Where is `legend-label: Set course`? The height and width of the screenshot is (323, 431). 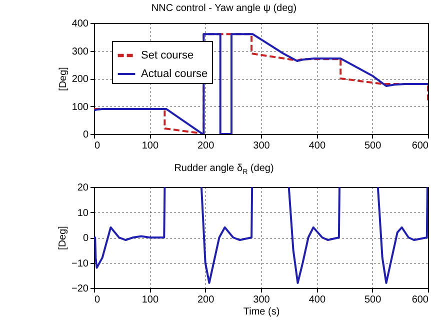
legend-label: Set course is located at coordinates (167, 56).